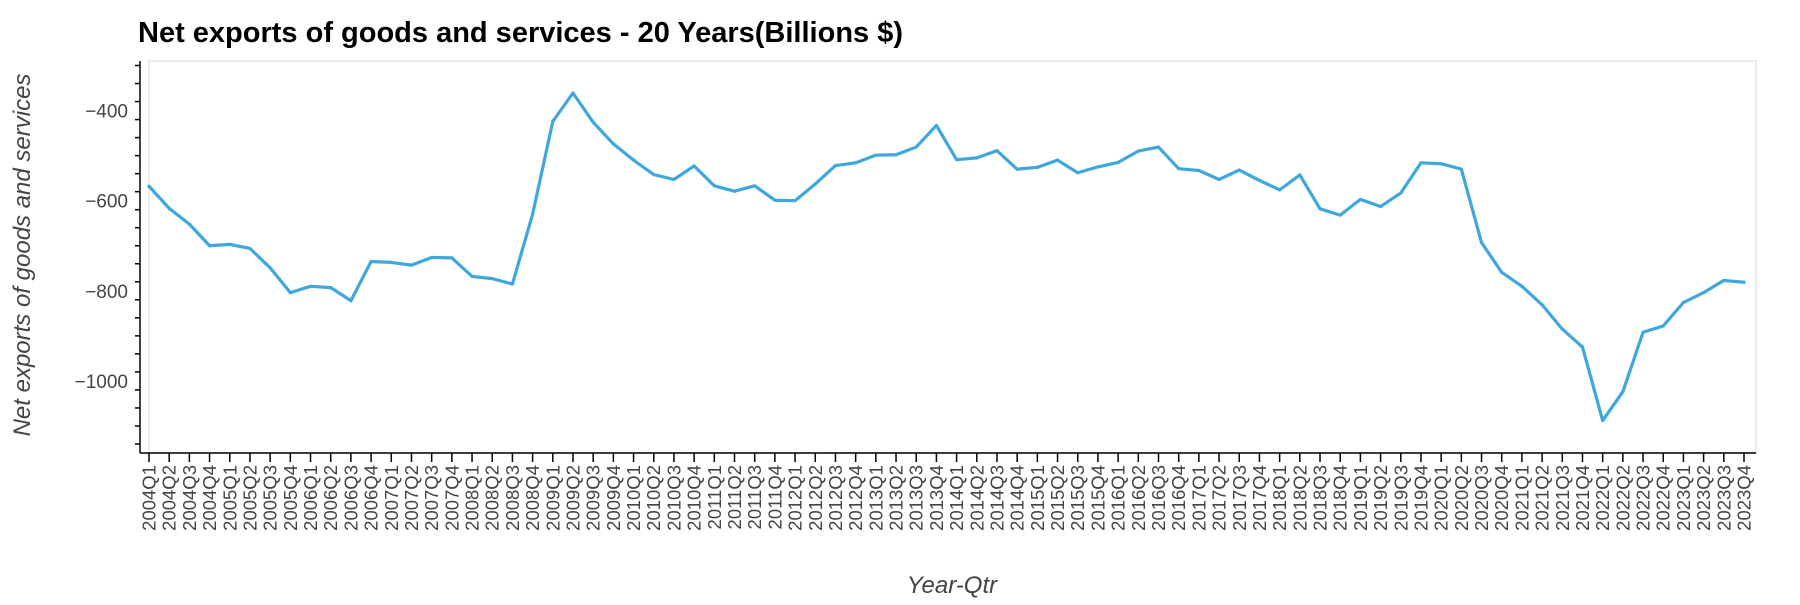  Describe the element at coordinates (1017, 498) in the screenshot. I see `x-tick-label: 2014Q4` at that location.